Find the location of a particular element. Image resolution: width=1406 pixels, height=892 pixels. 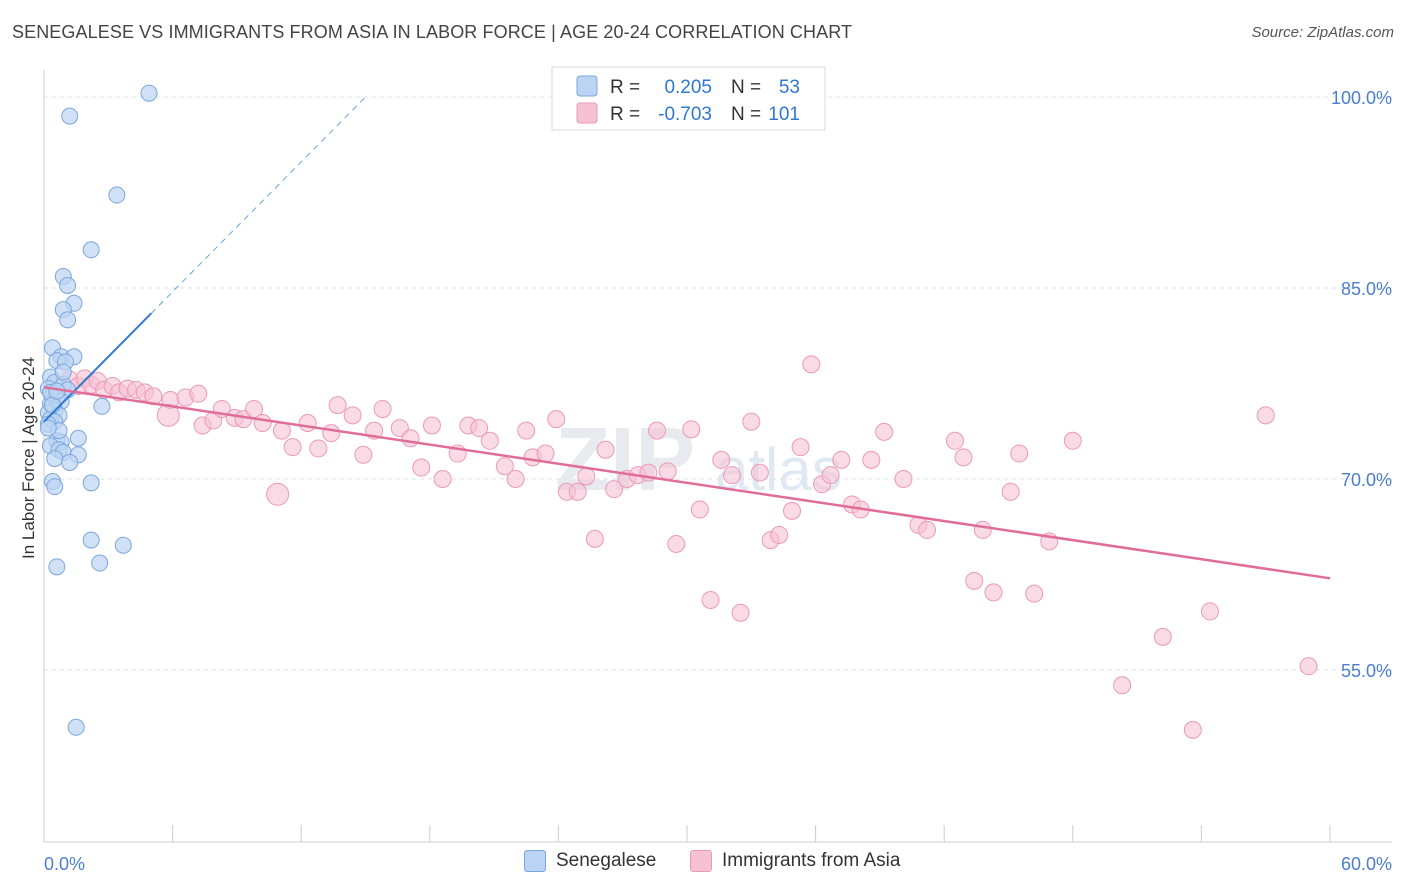

stats-legend: R = 0.205 N = 53 R = -0.703 N = 101 is located at coordinates (688, 98).